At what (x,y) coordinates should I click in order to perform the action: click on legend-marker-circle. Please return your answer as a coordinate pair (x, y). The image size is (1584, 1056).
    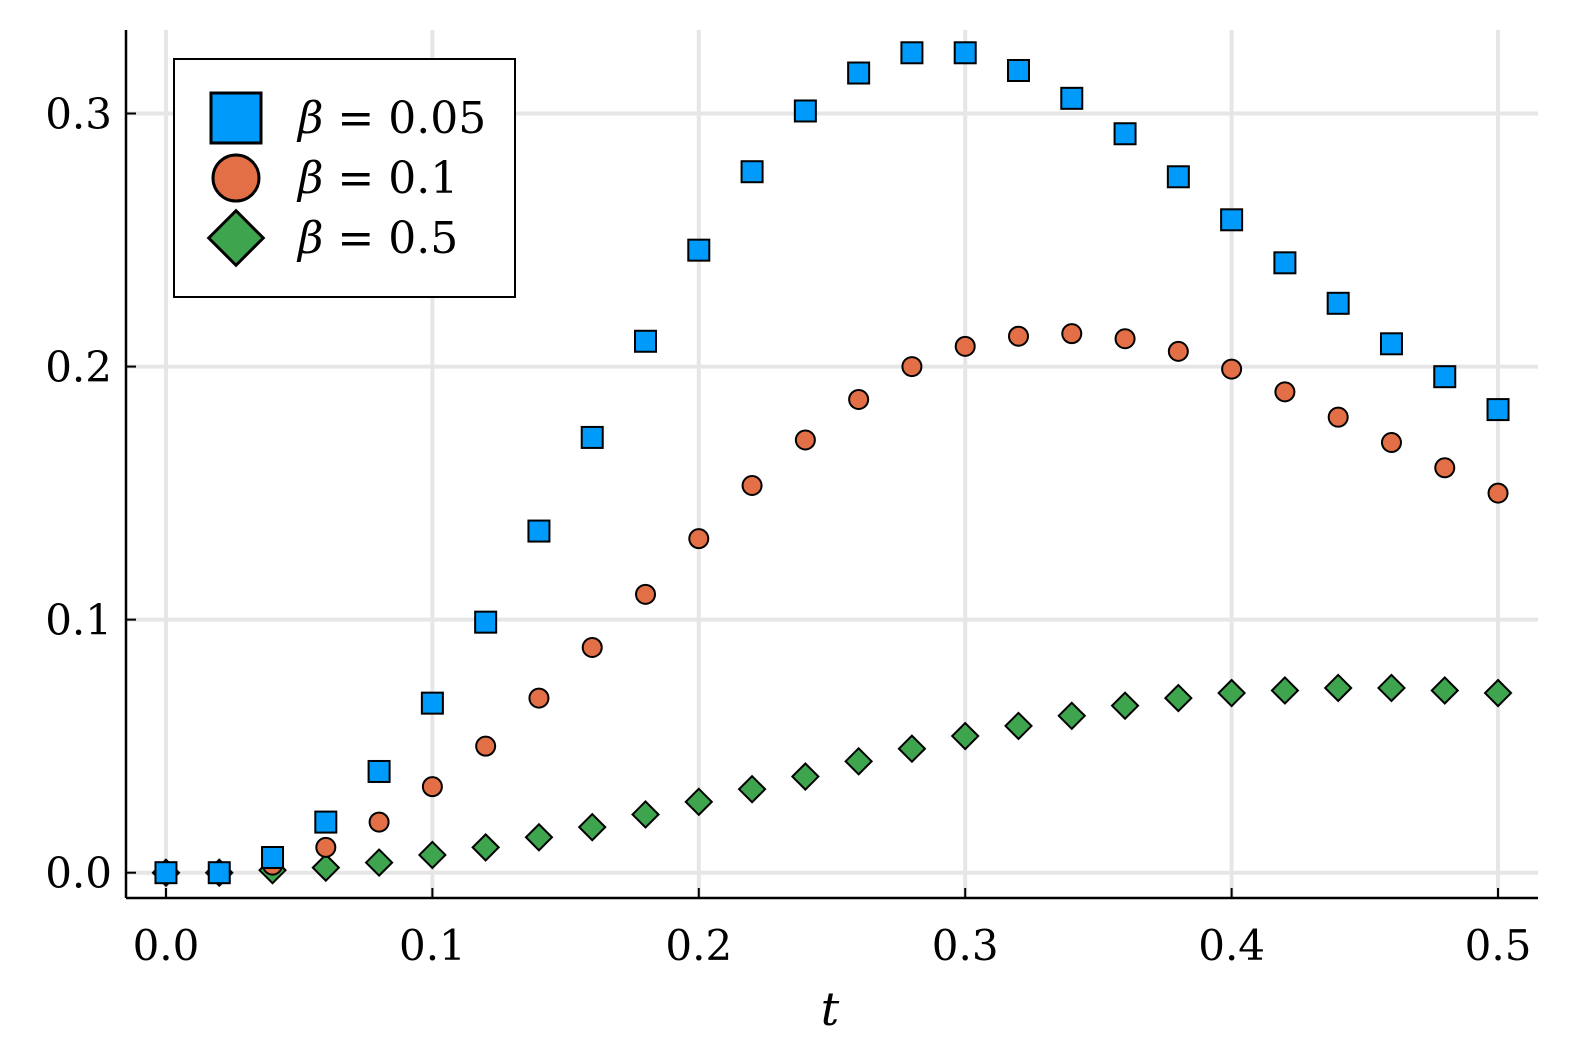
    Looking at the image, I should click on (236, 178).